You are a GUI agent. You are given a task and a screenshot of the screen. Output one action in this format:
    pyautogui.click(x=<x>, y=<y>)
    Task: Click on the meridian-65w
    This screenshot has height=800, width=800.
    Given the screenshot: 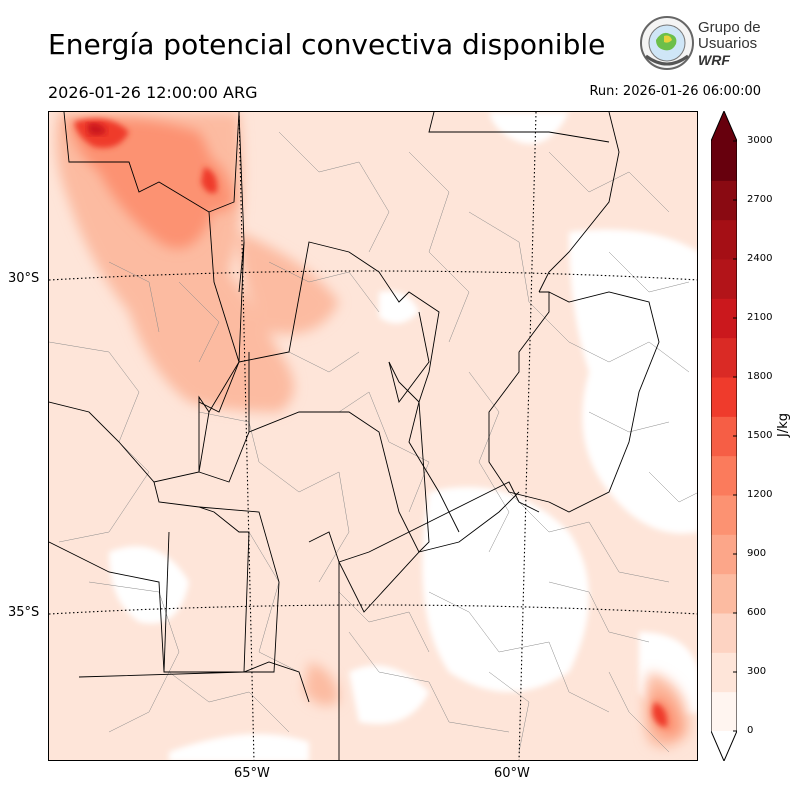 What is the action you would take?
    pyautogui.click(x=246, y=436)
    